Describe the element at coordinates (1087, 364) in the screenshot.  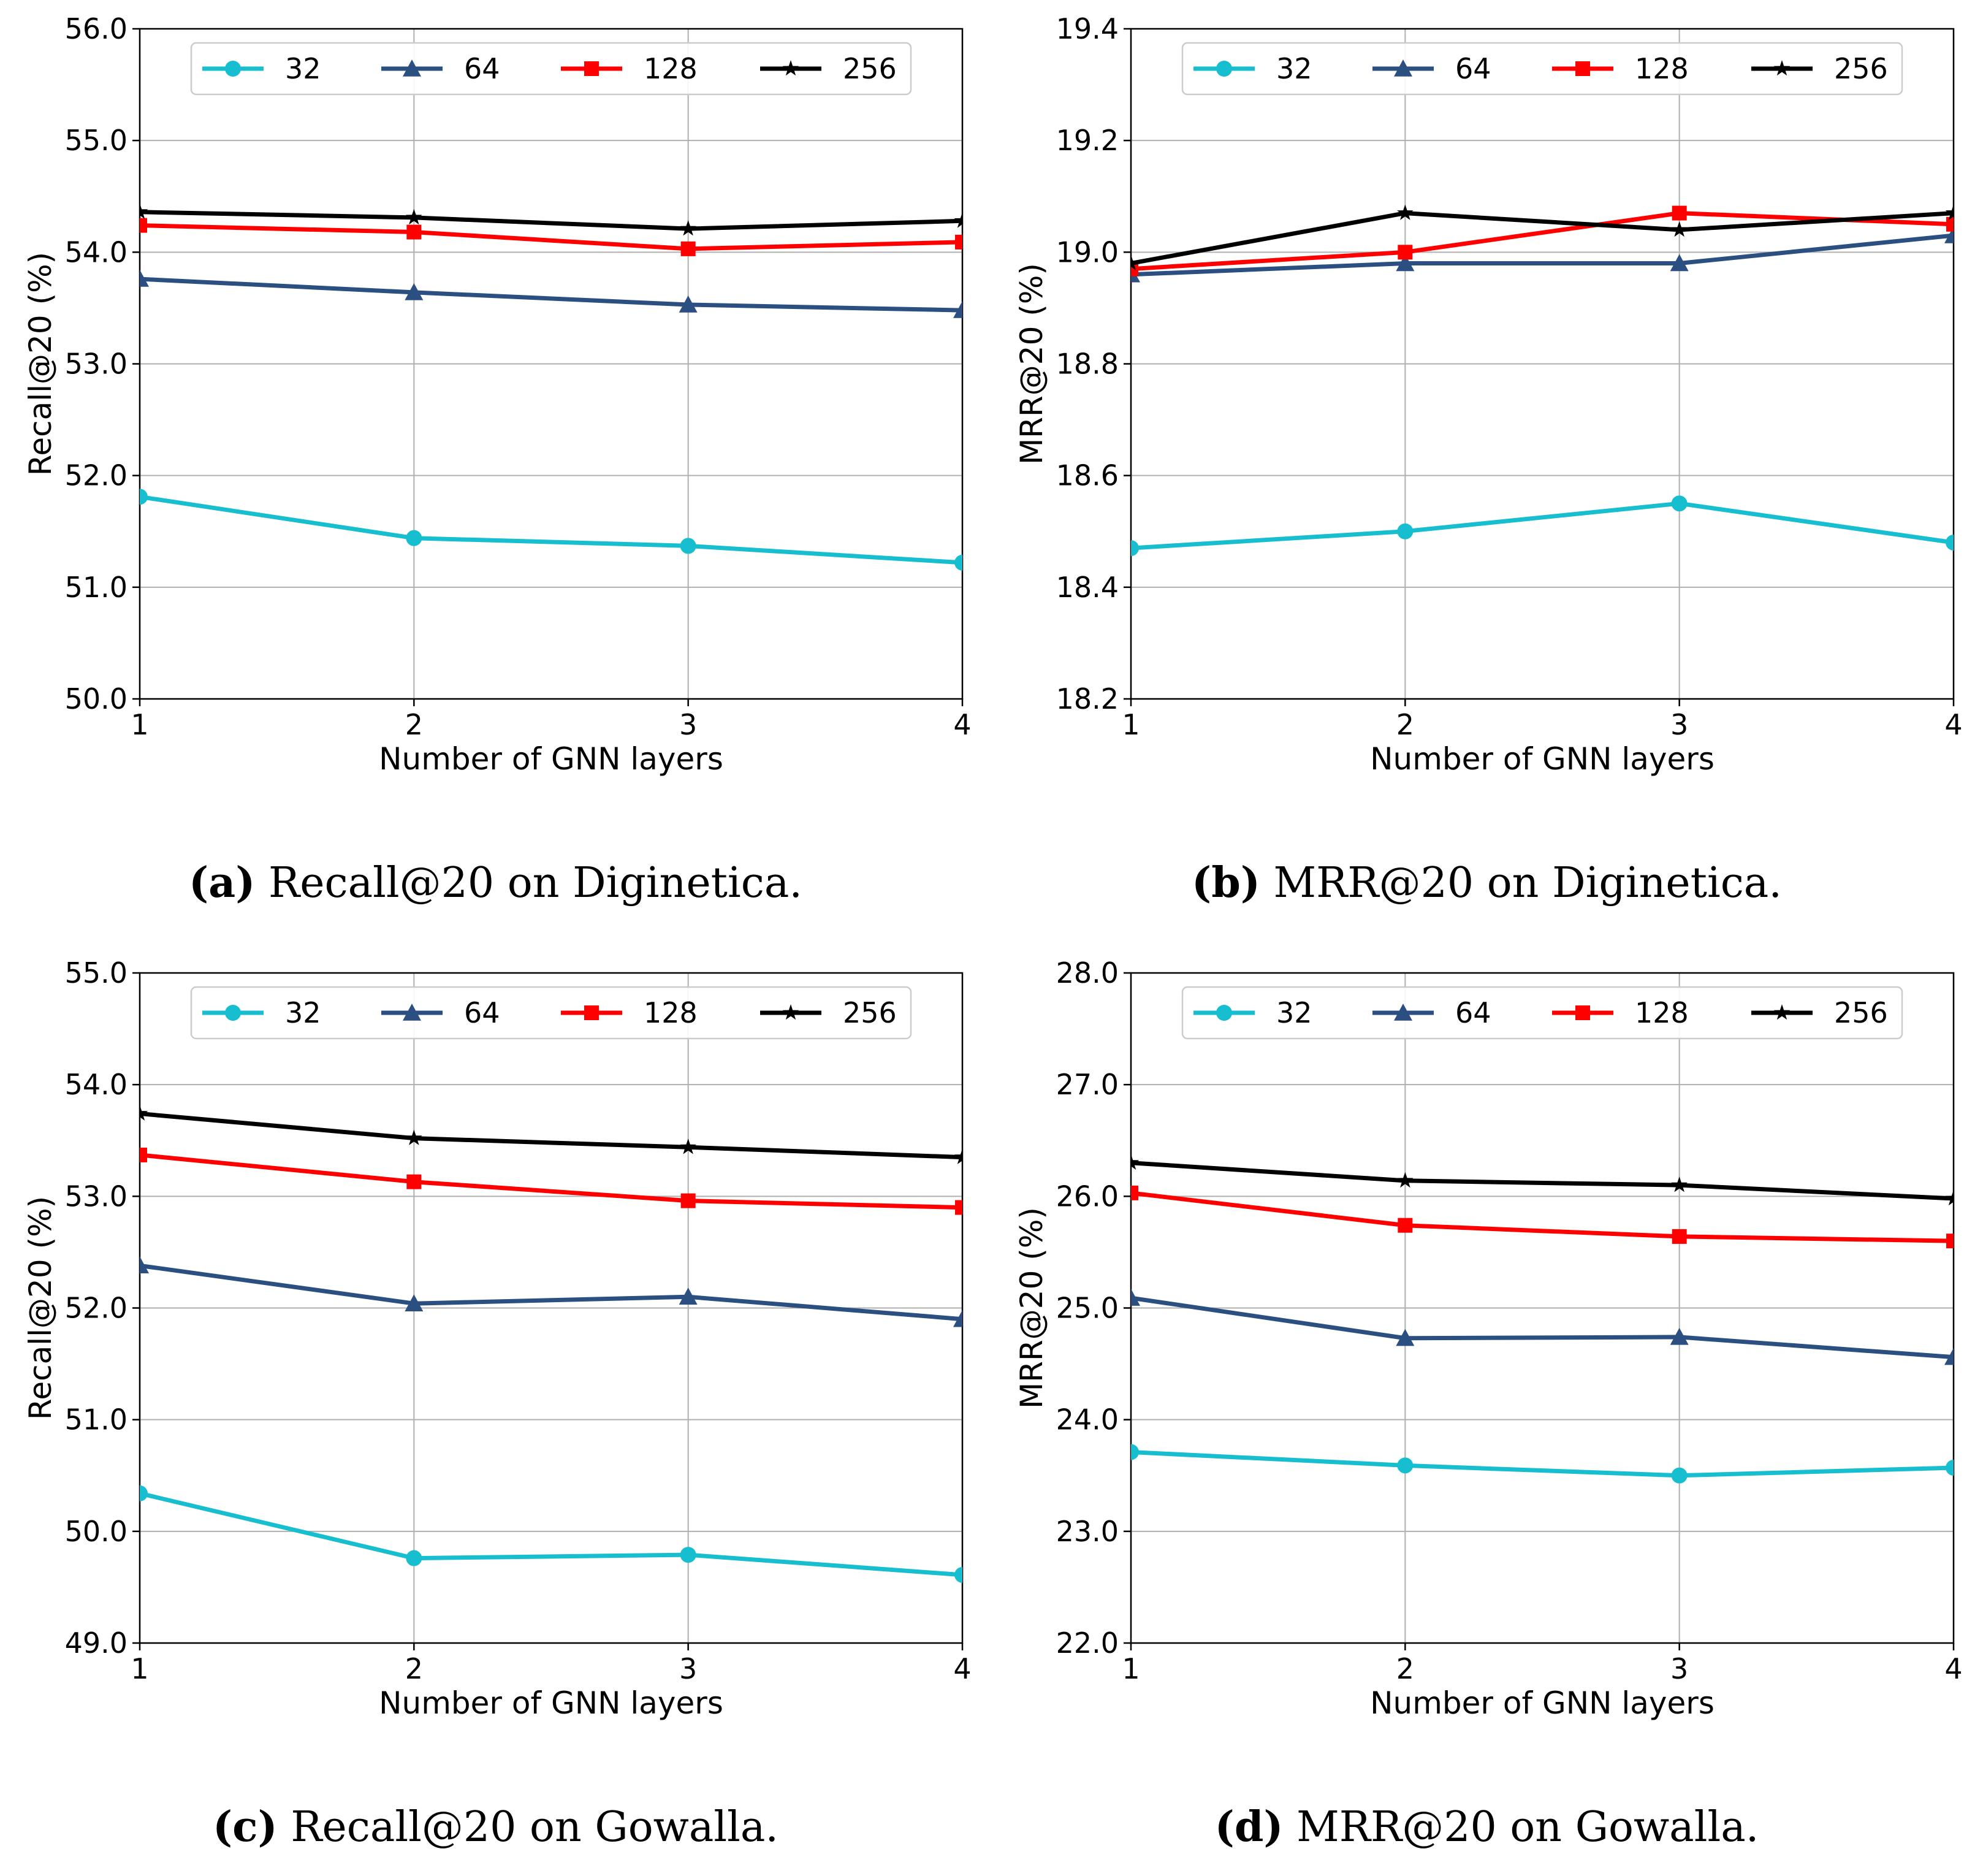
I see `y-tick-label: 18.8` at that location.